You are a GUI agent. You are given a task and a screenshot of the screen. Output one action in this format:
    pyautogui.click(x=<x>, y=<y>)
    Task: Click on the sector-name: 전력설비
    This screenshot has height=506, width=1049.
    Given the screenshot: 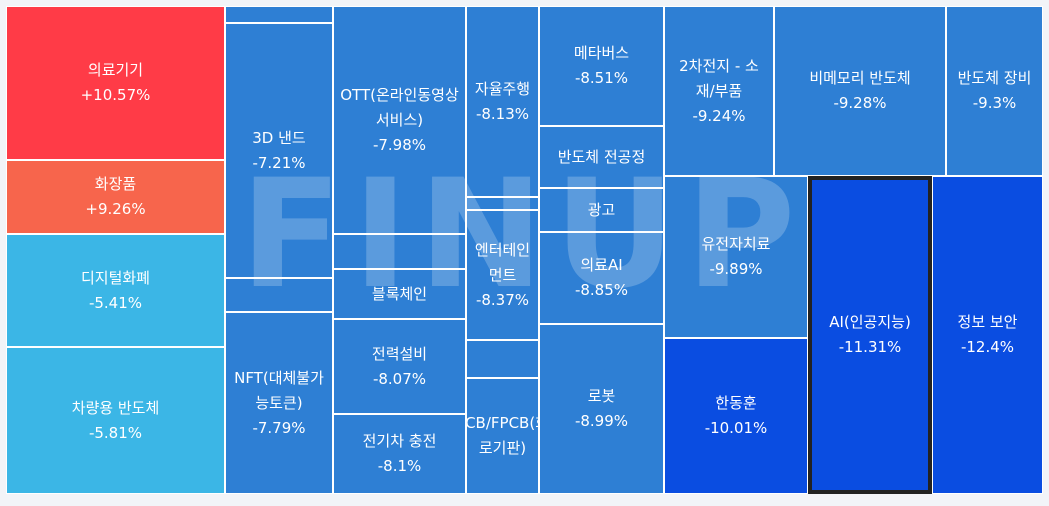 What is the action you would take?
    pyautogui.click(x=399, y=353)
    